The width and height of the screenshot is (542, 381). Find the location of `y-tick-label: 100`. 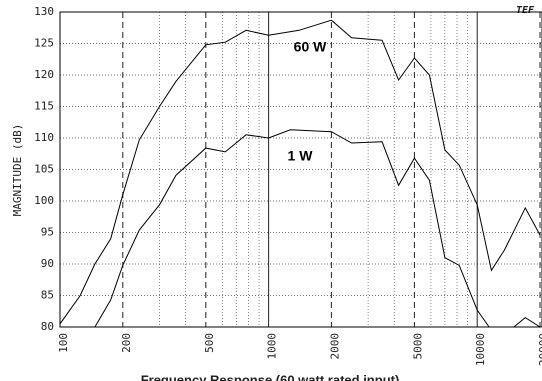

y-tick-label: 100 is located at coordinates (44, 200).